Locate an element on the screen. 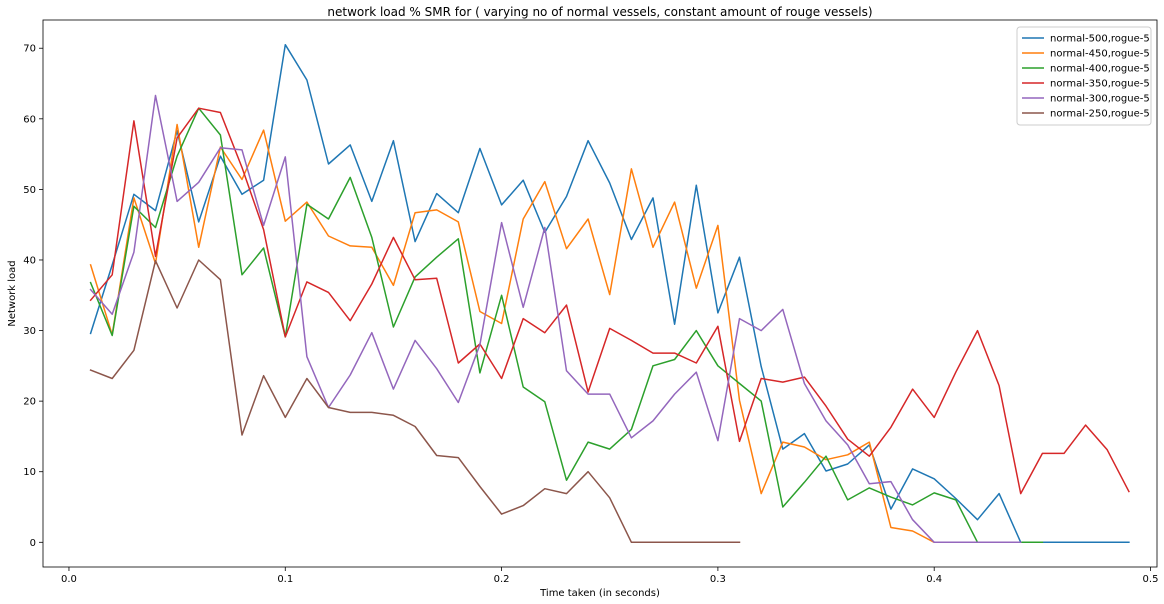 Image resolution: width=1164 pixels, height=604 pixels. y-tick-label: 60 is located at coordinates (29, 119).